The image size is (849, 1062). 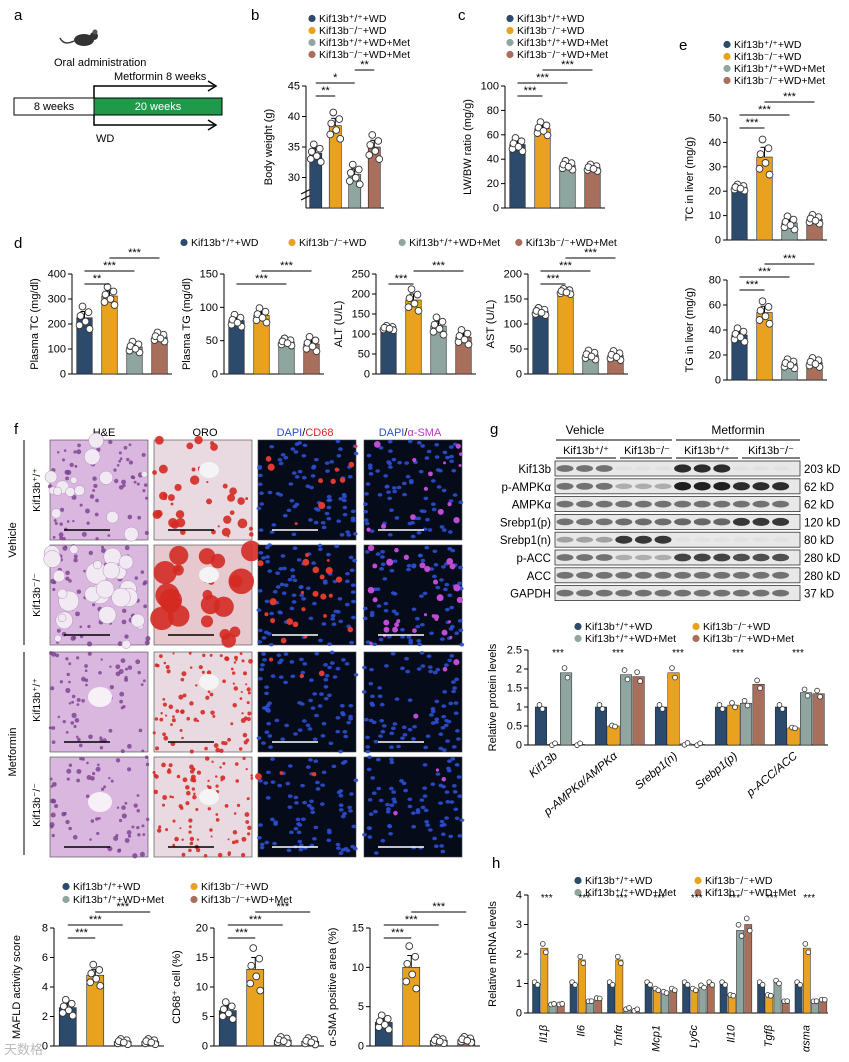 What do you see at coordinates (333, 987) in the screenshot?
I see `y-axis-label: α-SMA positive area (%)` at bounding box center [333, 987].